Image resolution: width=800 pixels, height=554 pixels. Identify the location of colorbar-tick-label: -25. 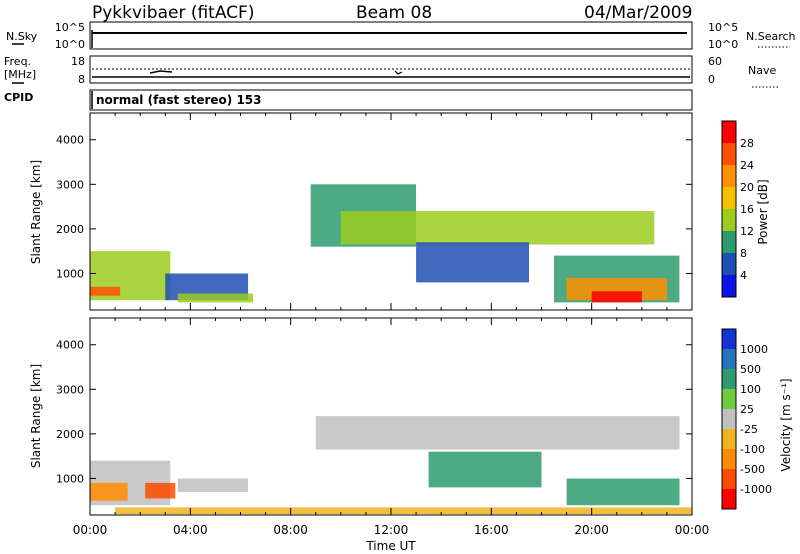
(749, 429).